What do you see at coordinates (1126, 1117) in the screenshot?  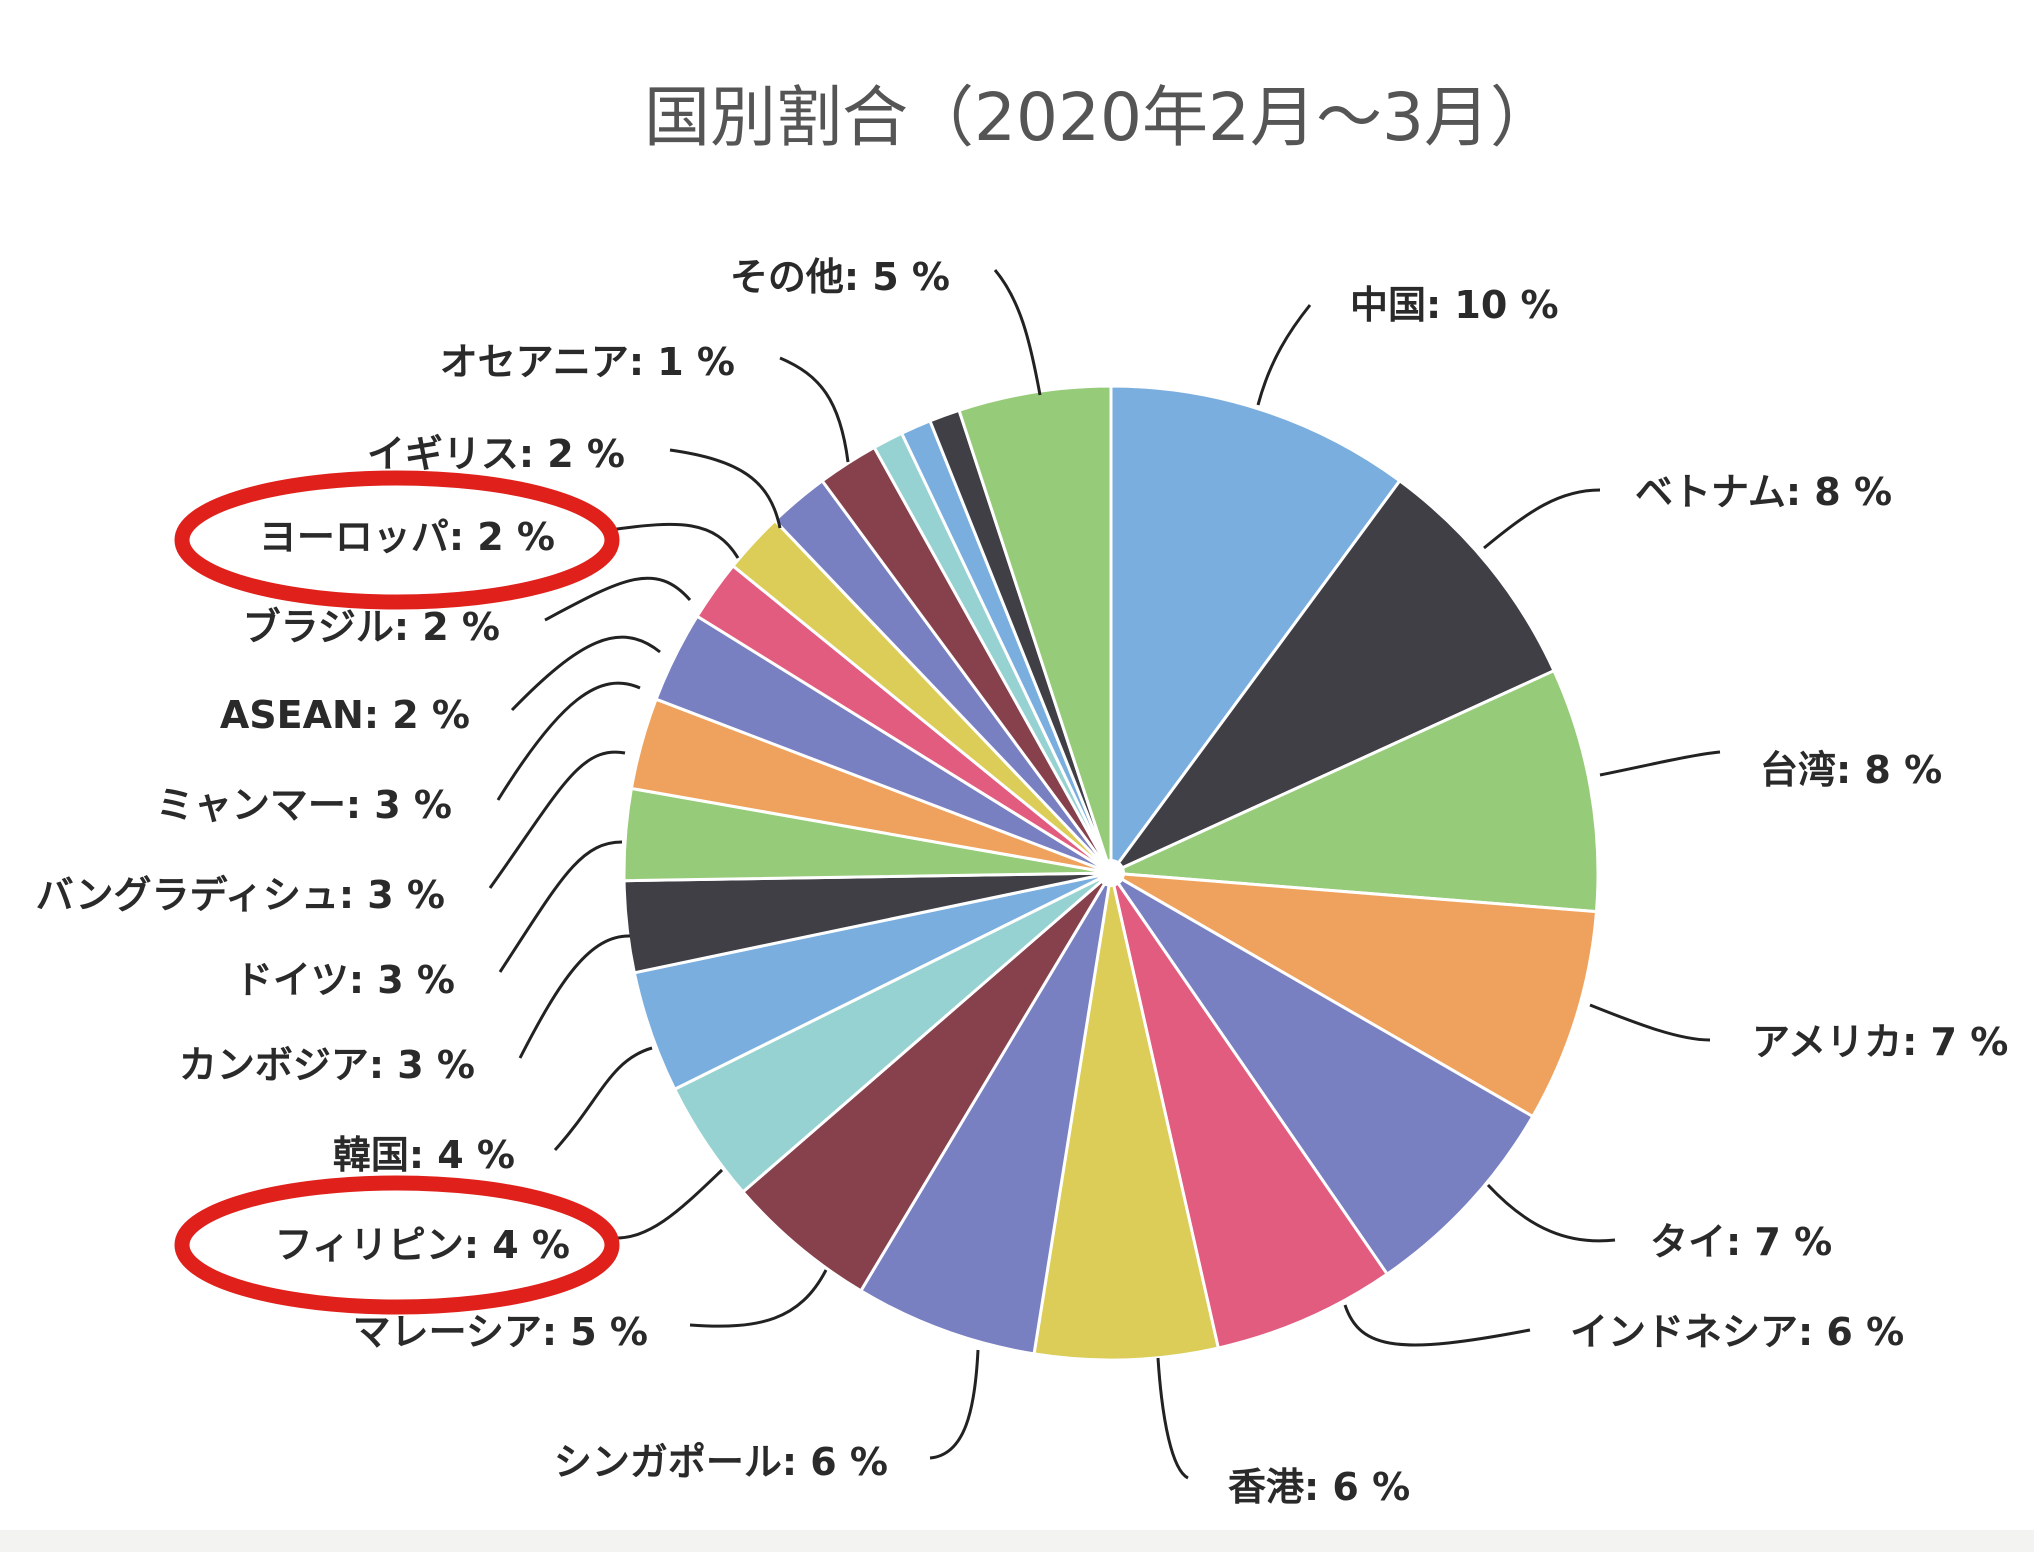 I see `pie-slice-香港-6` at bounding box center [1126, 1117].